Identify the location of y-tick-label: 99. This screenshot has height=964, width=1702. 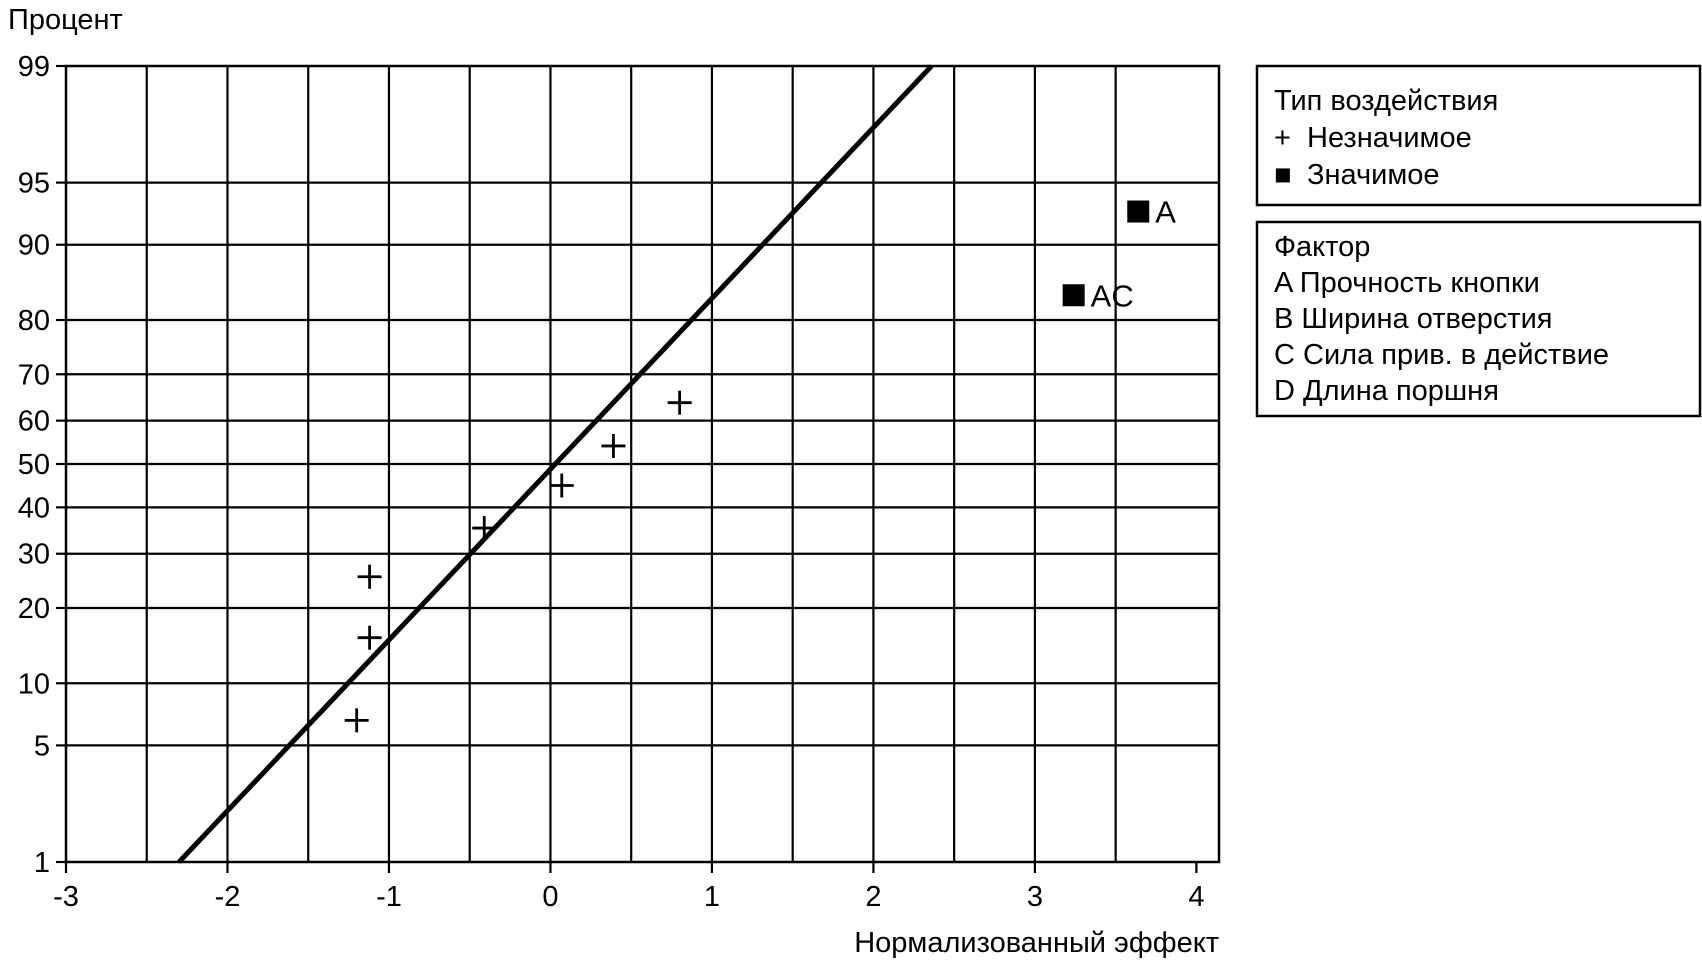
(34, 67).